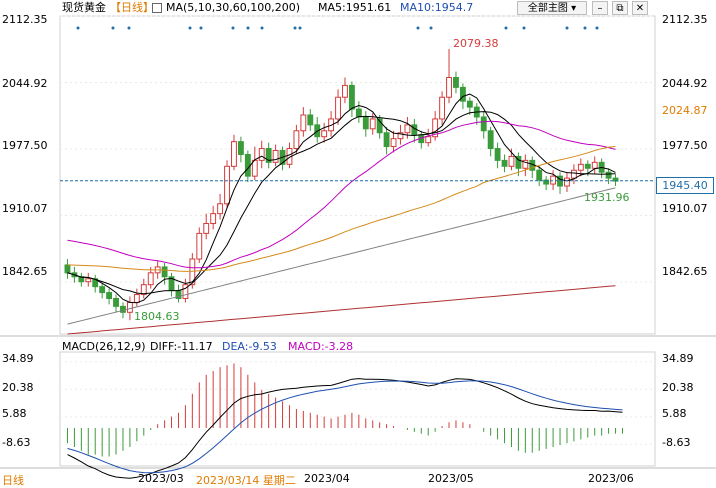  Describe the element at coordinates (249, 346) in the screenshot. I see `macd-dea: DEA:-9.53` at that location.